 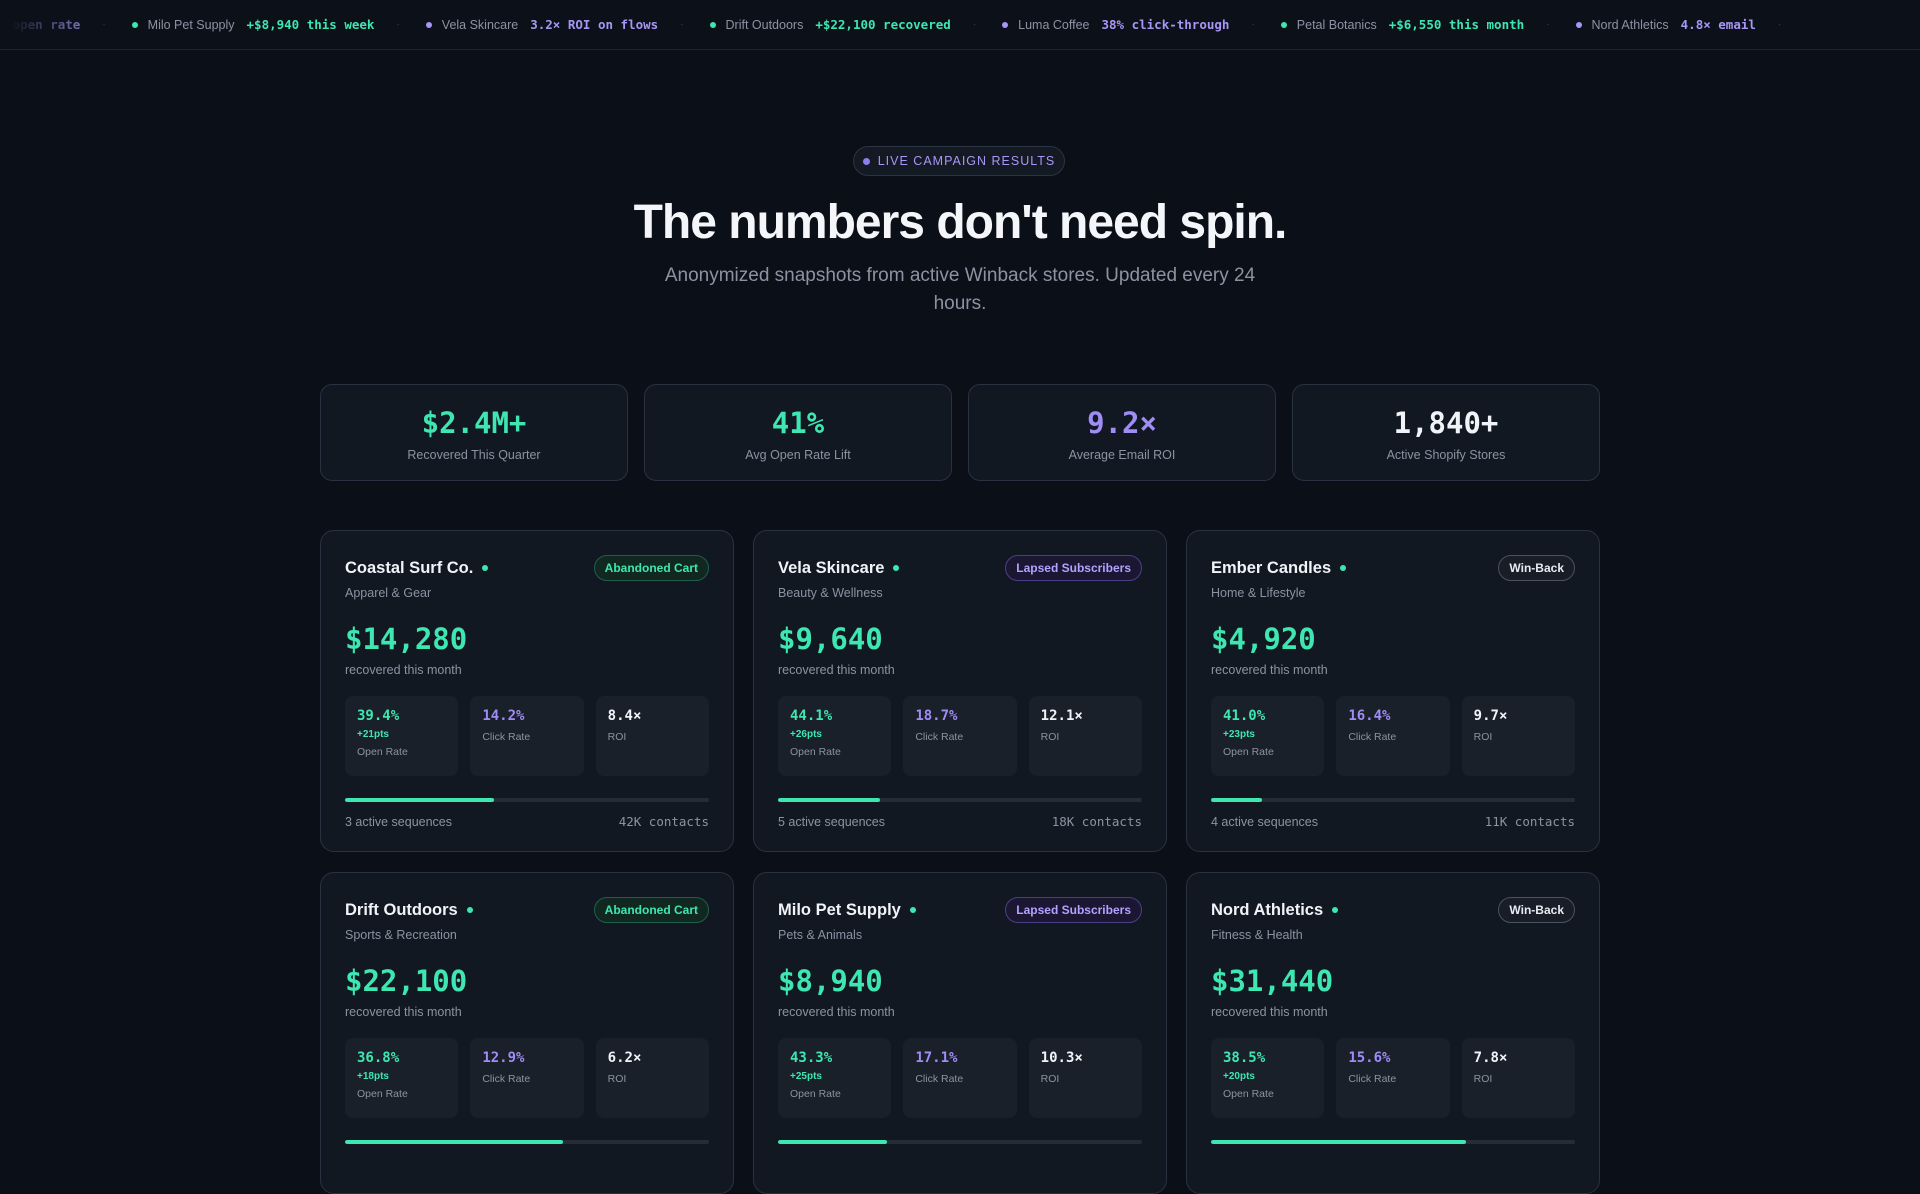 I want to click on ticker-store: Milo Pet Supply, so click(x=191, y=24).